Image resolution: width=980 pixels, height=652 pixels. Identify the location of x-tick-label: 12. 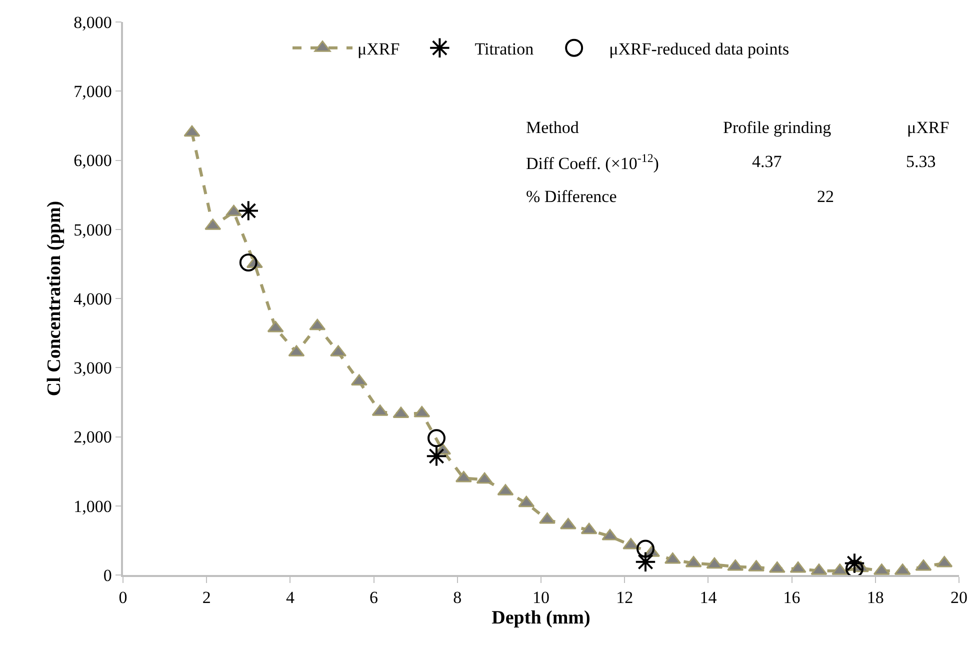
(625, 598).